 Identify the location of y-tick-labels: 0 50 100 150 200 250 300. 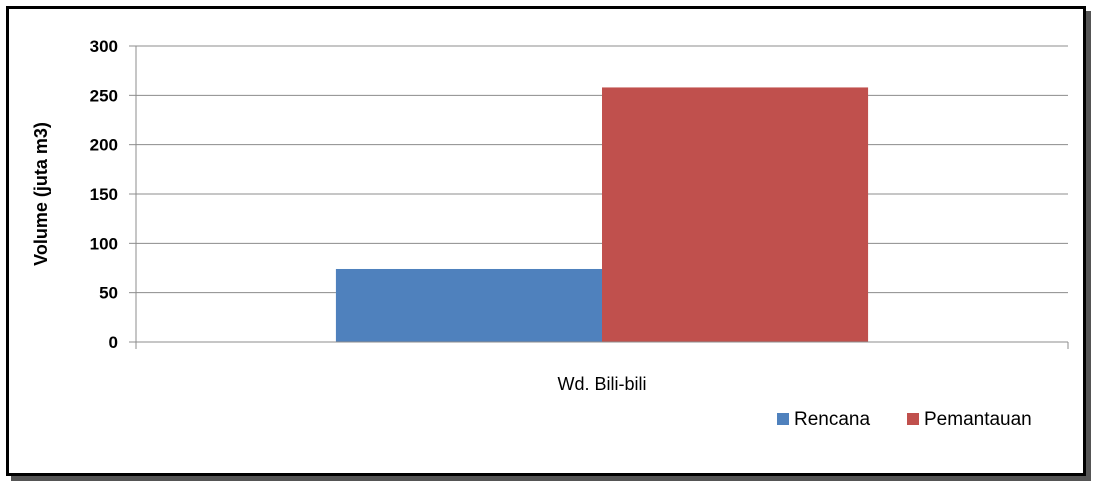
(104, 194).